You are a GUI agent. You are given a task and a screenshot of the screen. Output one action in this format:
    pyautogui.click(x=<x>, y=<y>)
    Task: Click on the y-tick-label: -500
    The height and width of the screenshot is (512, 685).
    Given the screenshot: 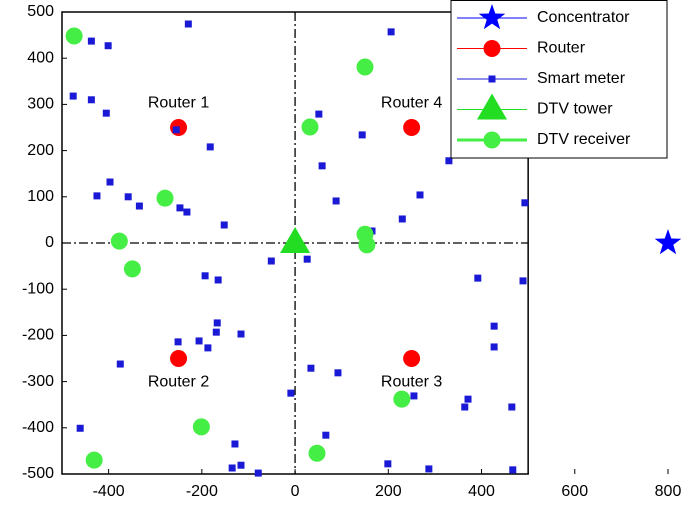 What is the action you would take?
    pyautogui.click(x=38, y=473)
    